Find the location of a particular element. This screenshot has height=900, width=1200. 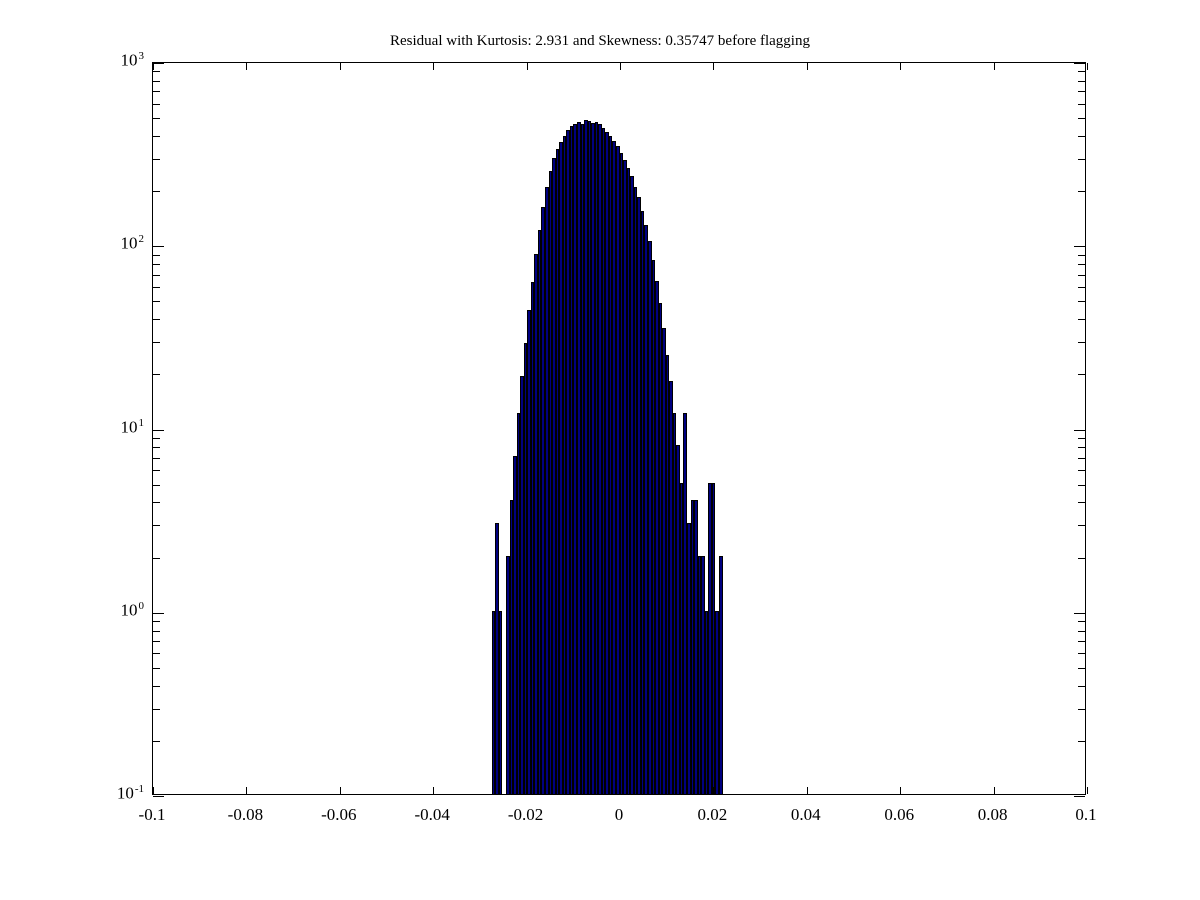

y-axis-tick-label: 101 is located at coordinates (118, 427).